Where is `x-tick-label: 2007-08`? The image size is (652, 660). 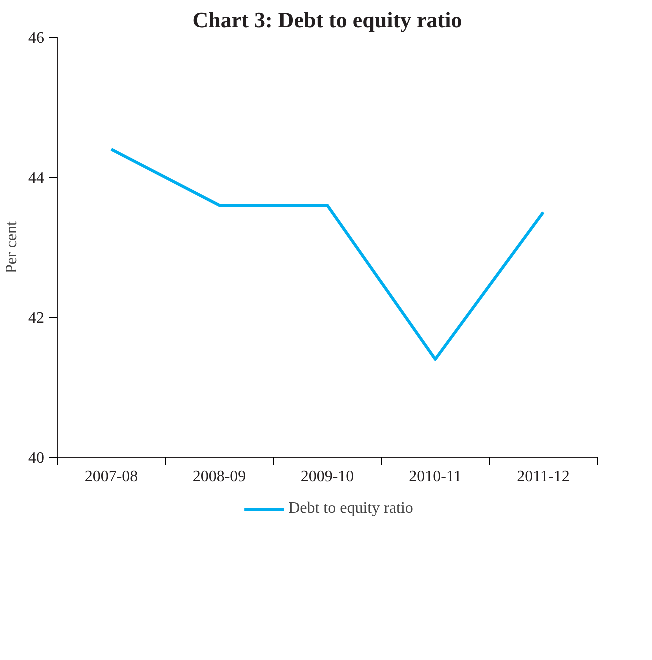
x-tick-label: 2007-08 is located at coordinates (111, 477).